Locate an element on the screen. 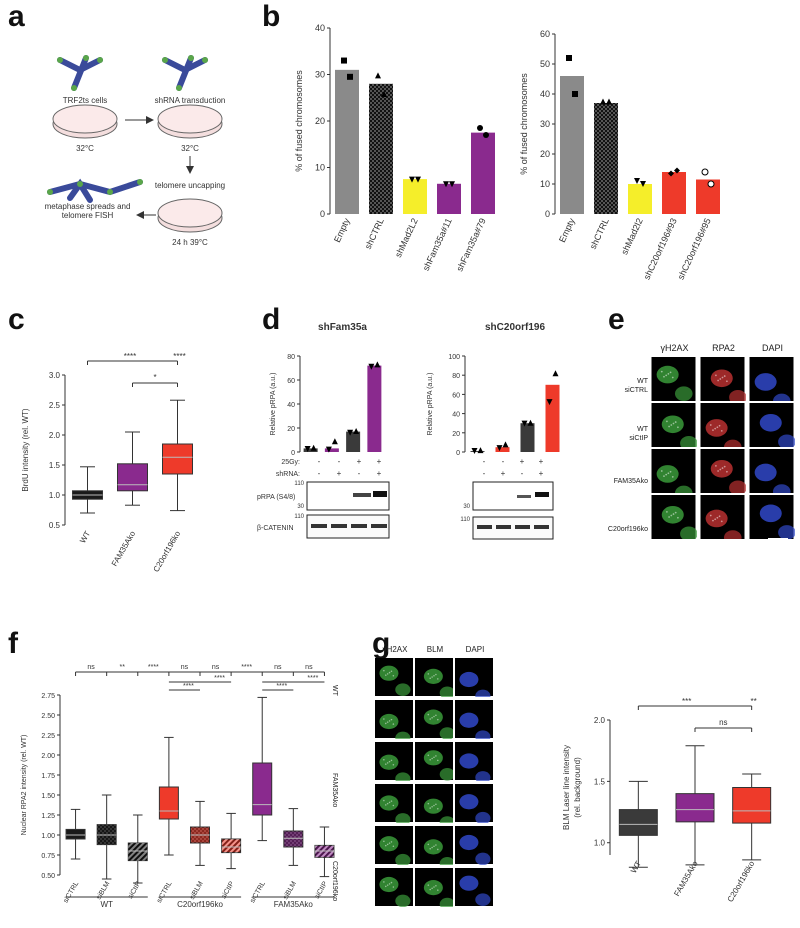 This screenshot has width=800, height=928. row-label: C20orf196ko is located at coordinates (334, 881).